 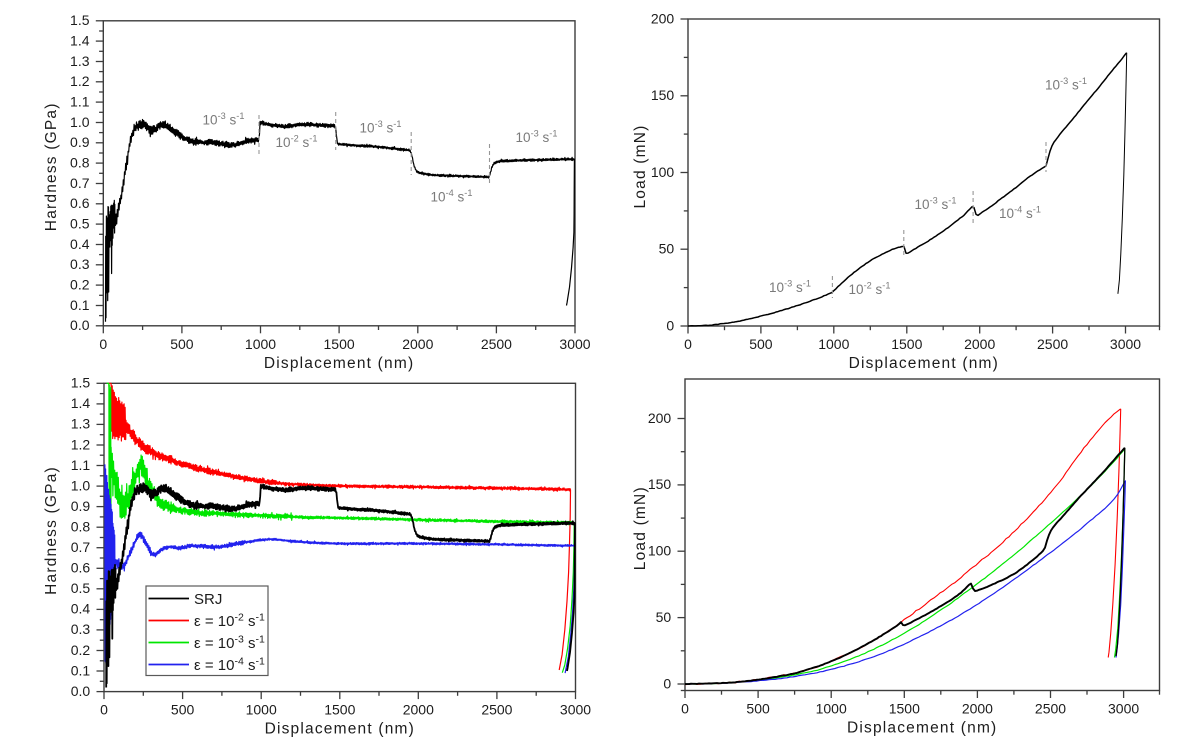 What do you see at coordinates (208, 599) in the screenshot?
I see `svg-text: SRJ` at bounding box center [208, 599].